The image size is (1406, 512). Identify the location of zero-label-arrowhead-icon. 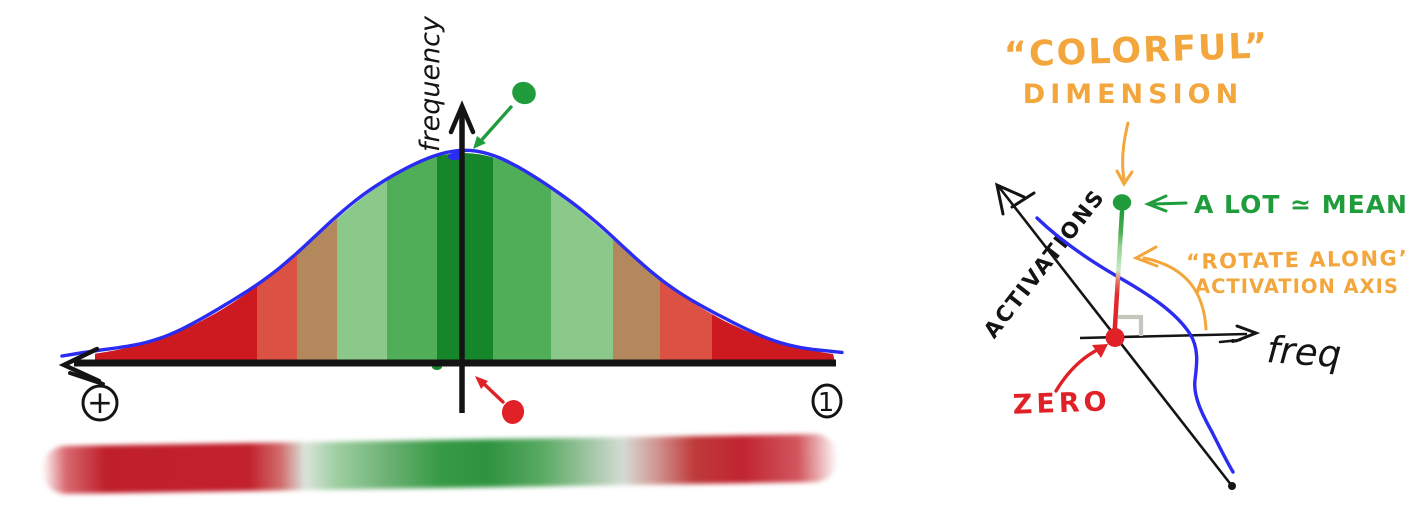
(1100, 351).